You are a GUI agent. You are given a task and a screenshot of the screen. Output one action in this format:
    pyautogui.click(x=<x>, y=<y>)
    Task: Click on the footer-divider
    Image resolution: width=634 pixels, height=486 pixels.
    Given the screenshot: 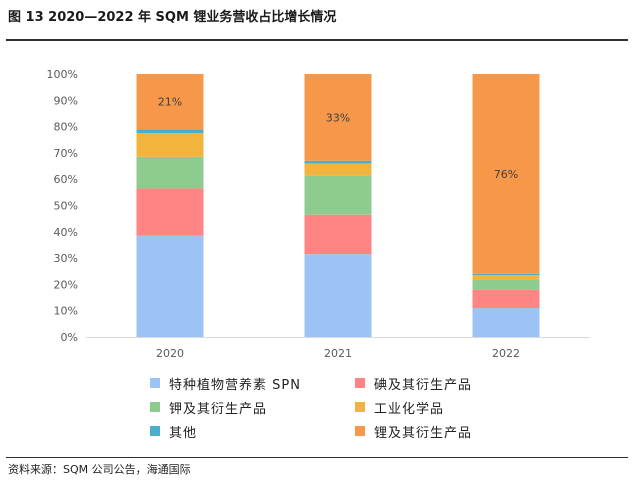 What is the action you would take?
    pyautogui.click(x=317, y=457)
    